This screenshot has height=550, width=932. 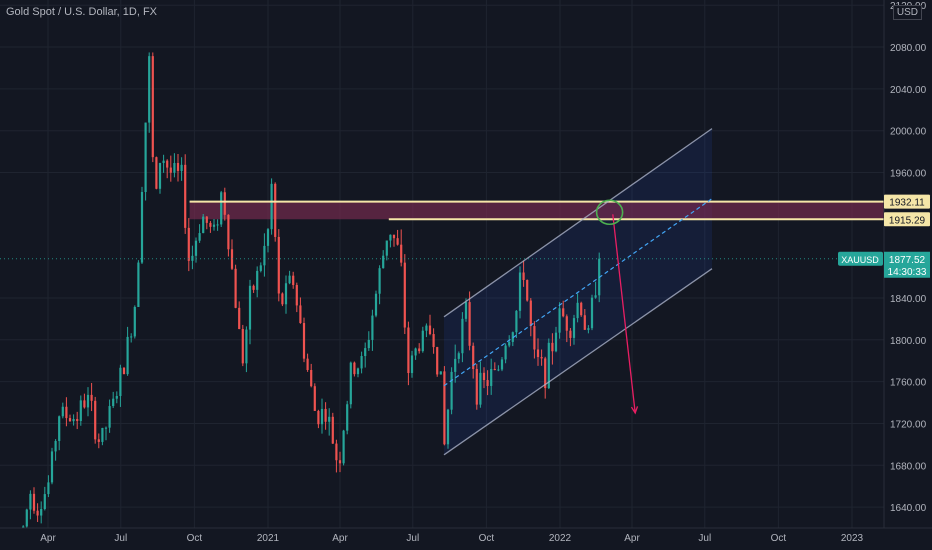 I want to click on resistance-zone, so click(x=537, y=210).